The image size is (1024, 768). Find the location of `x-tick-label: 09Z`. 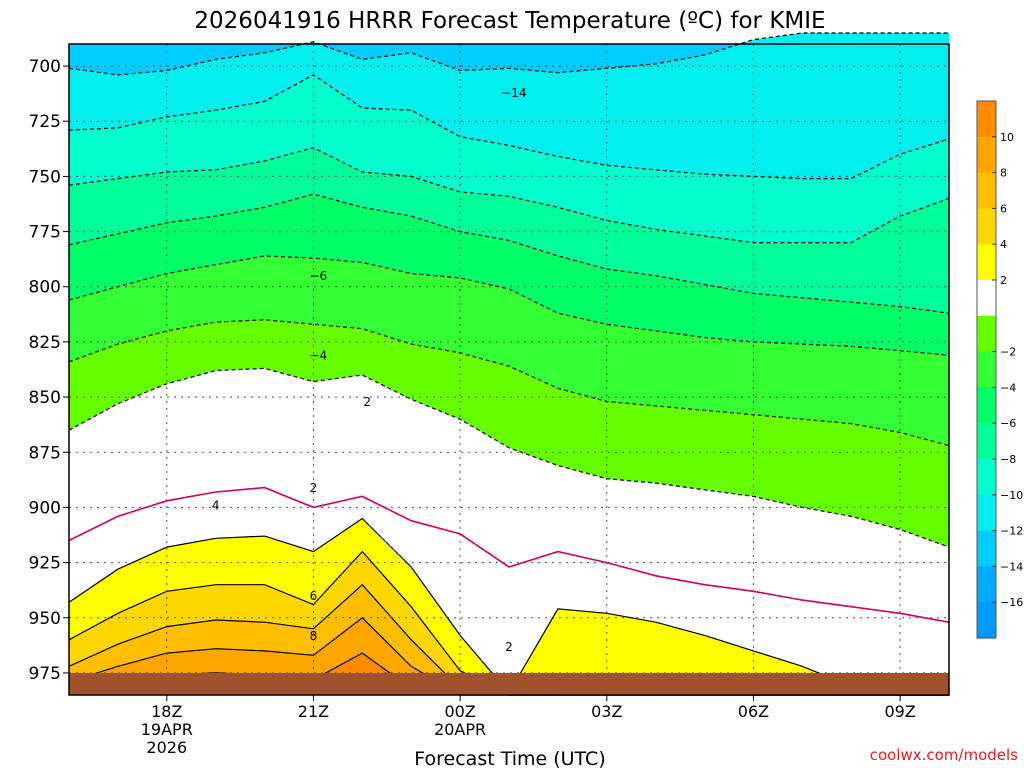

x-tick-label: 09Z is located at coordinates (899, 711).